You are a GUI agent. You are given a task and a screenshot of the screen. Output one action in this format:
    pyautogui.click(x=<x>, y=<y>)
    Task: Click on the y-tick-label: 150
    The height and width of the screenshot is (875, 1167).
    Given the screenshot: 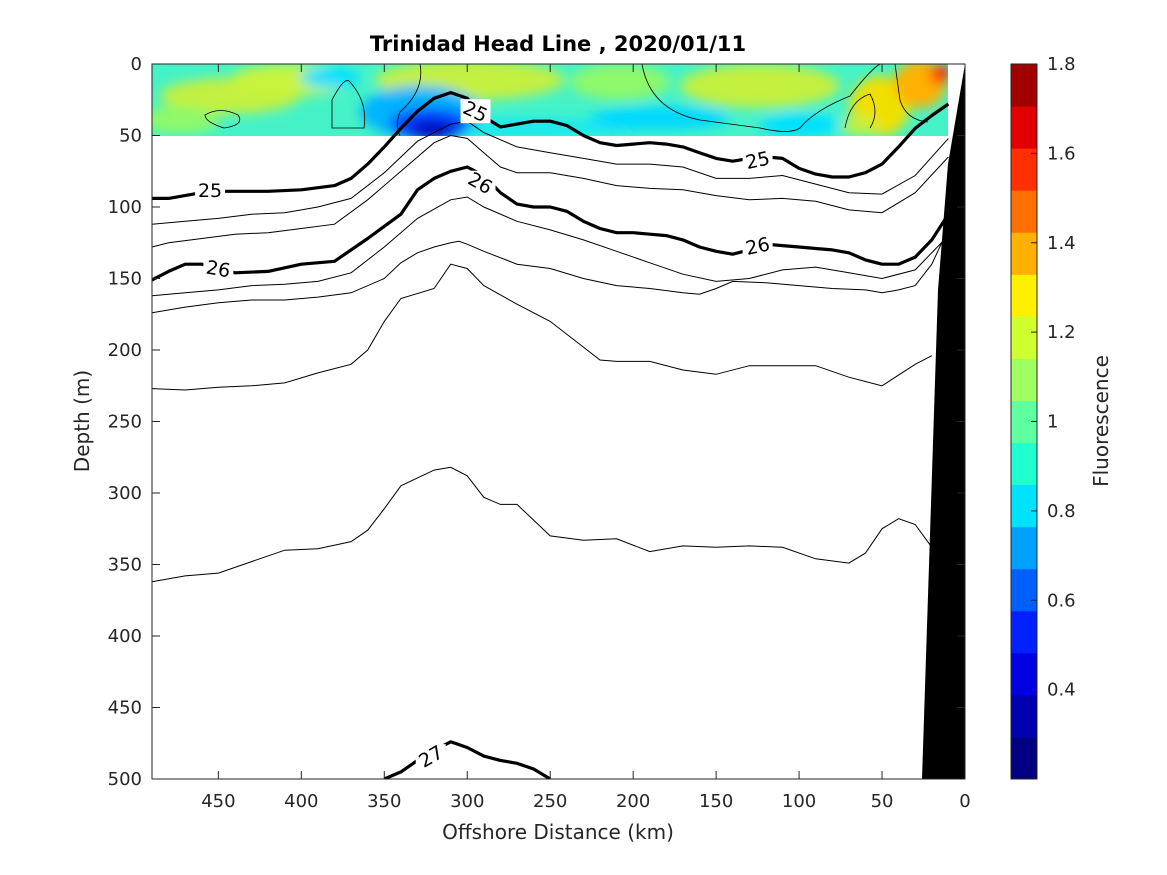 What is the action you would take?
    pyautogui.click(x=125, y=279)
    